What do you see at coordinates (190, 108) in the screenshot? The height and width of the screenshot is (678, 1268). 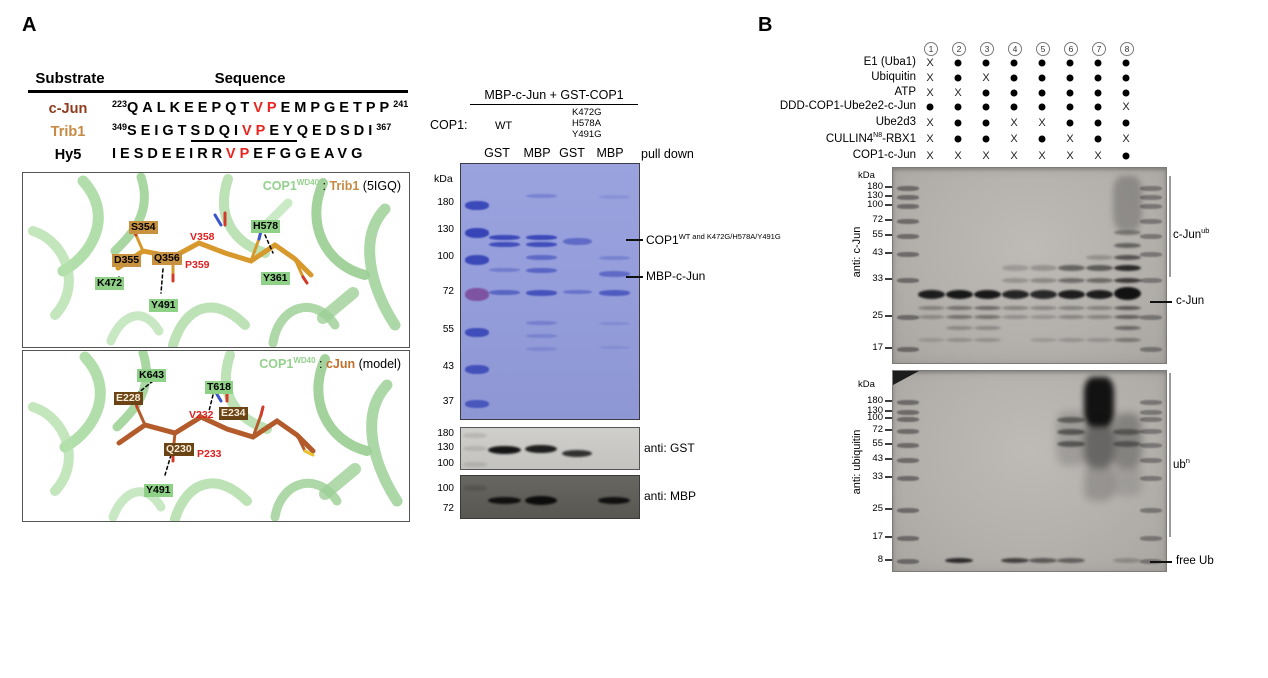 I see `sequence-segment: QALKEEPQT` at bounding box center [190, 108].